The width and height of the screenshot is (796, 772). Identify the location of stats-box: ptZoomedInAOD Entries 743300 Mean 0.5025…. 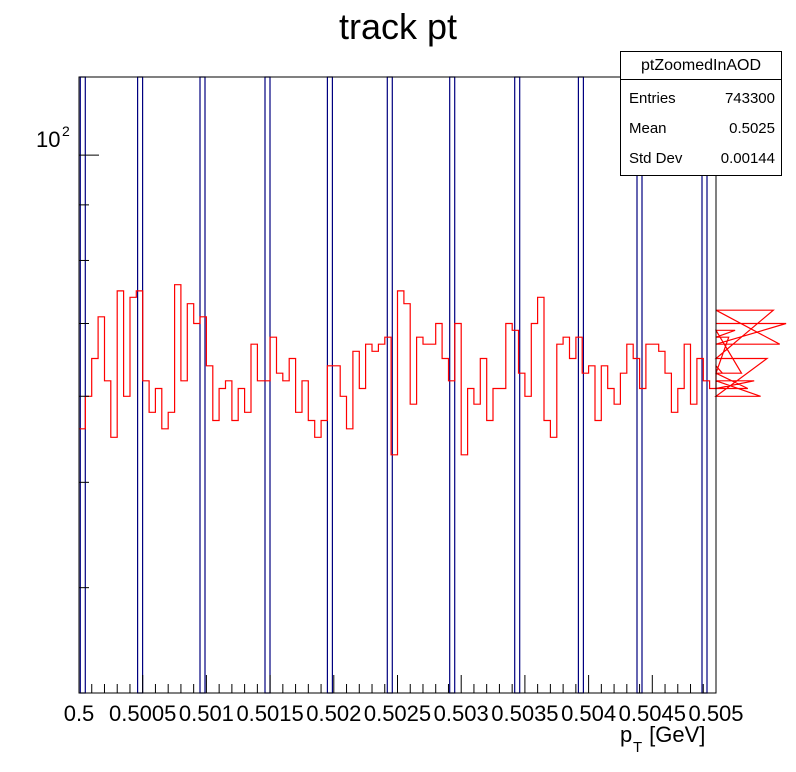
(701, 113).